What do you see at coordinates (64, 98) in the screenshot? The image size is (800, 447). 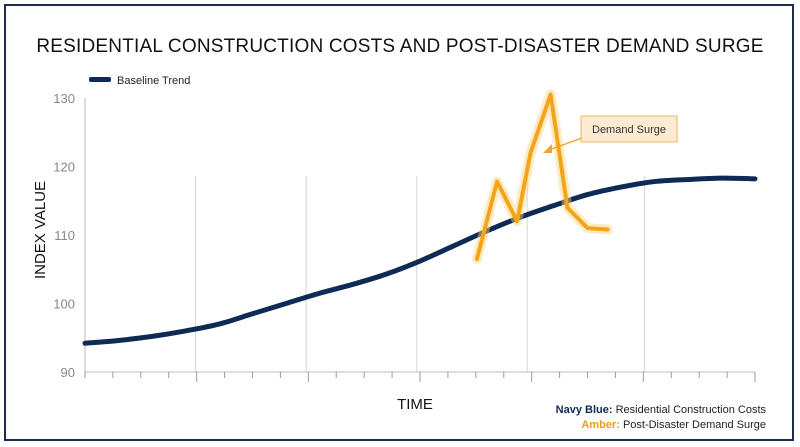 I see `y-tick-label-130: 130` at bounding box center [64, 98].